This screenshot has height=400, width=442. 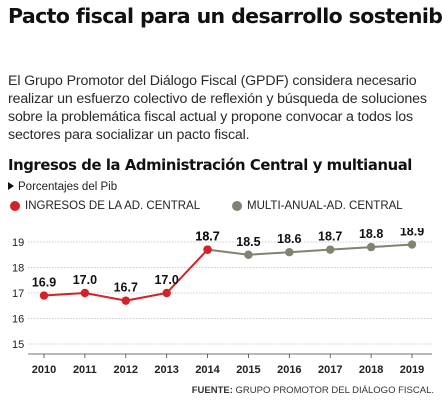 I want to click on data-label: 18.9, so click(x=412, y=233).